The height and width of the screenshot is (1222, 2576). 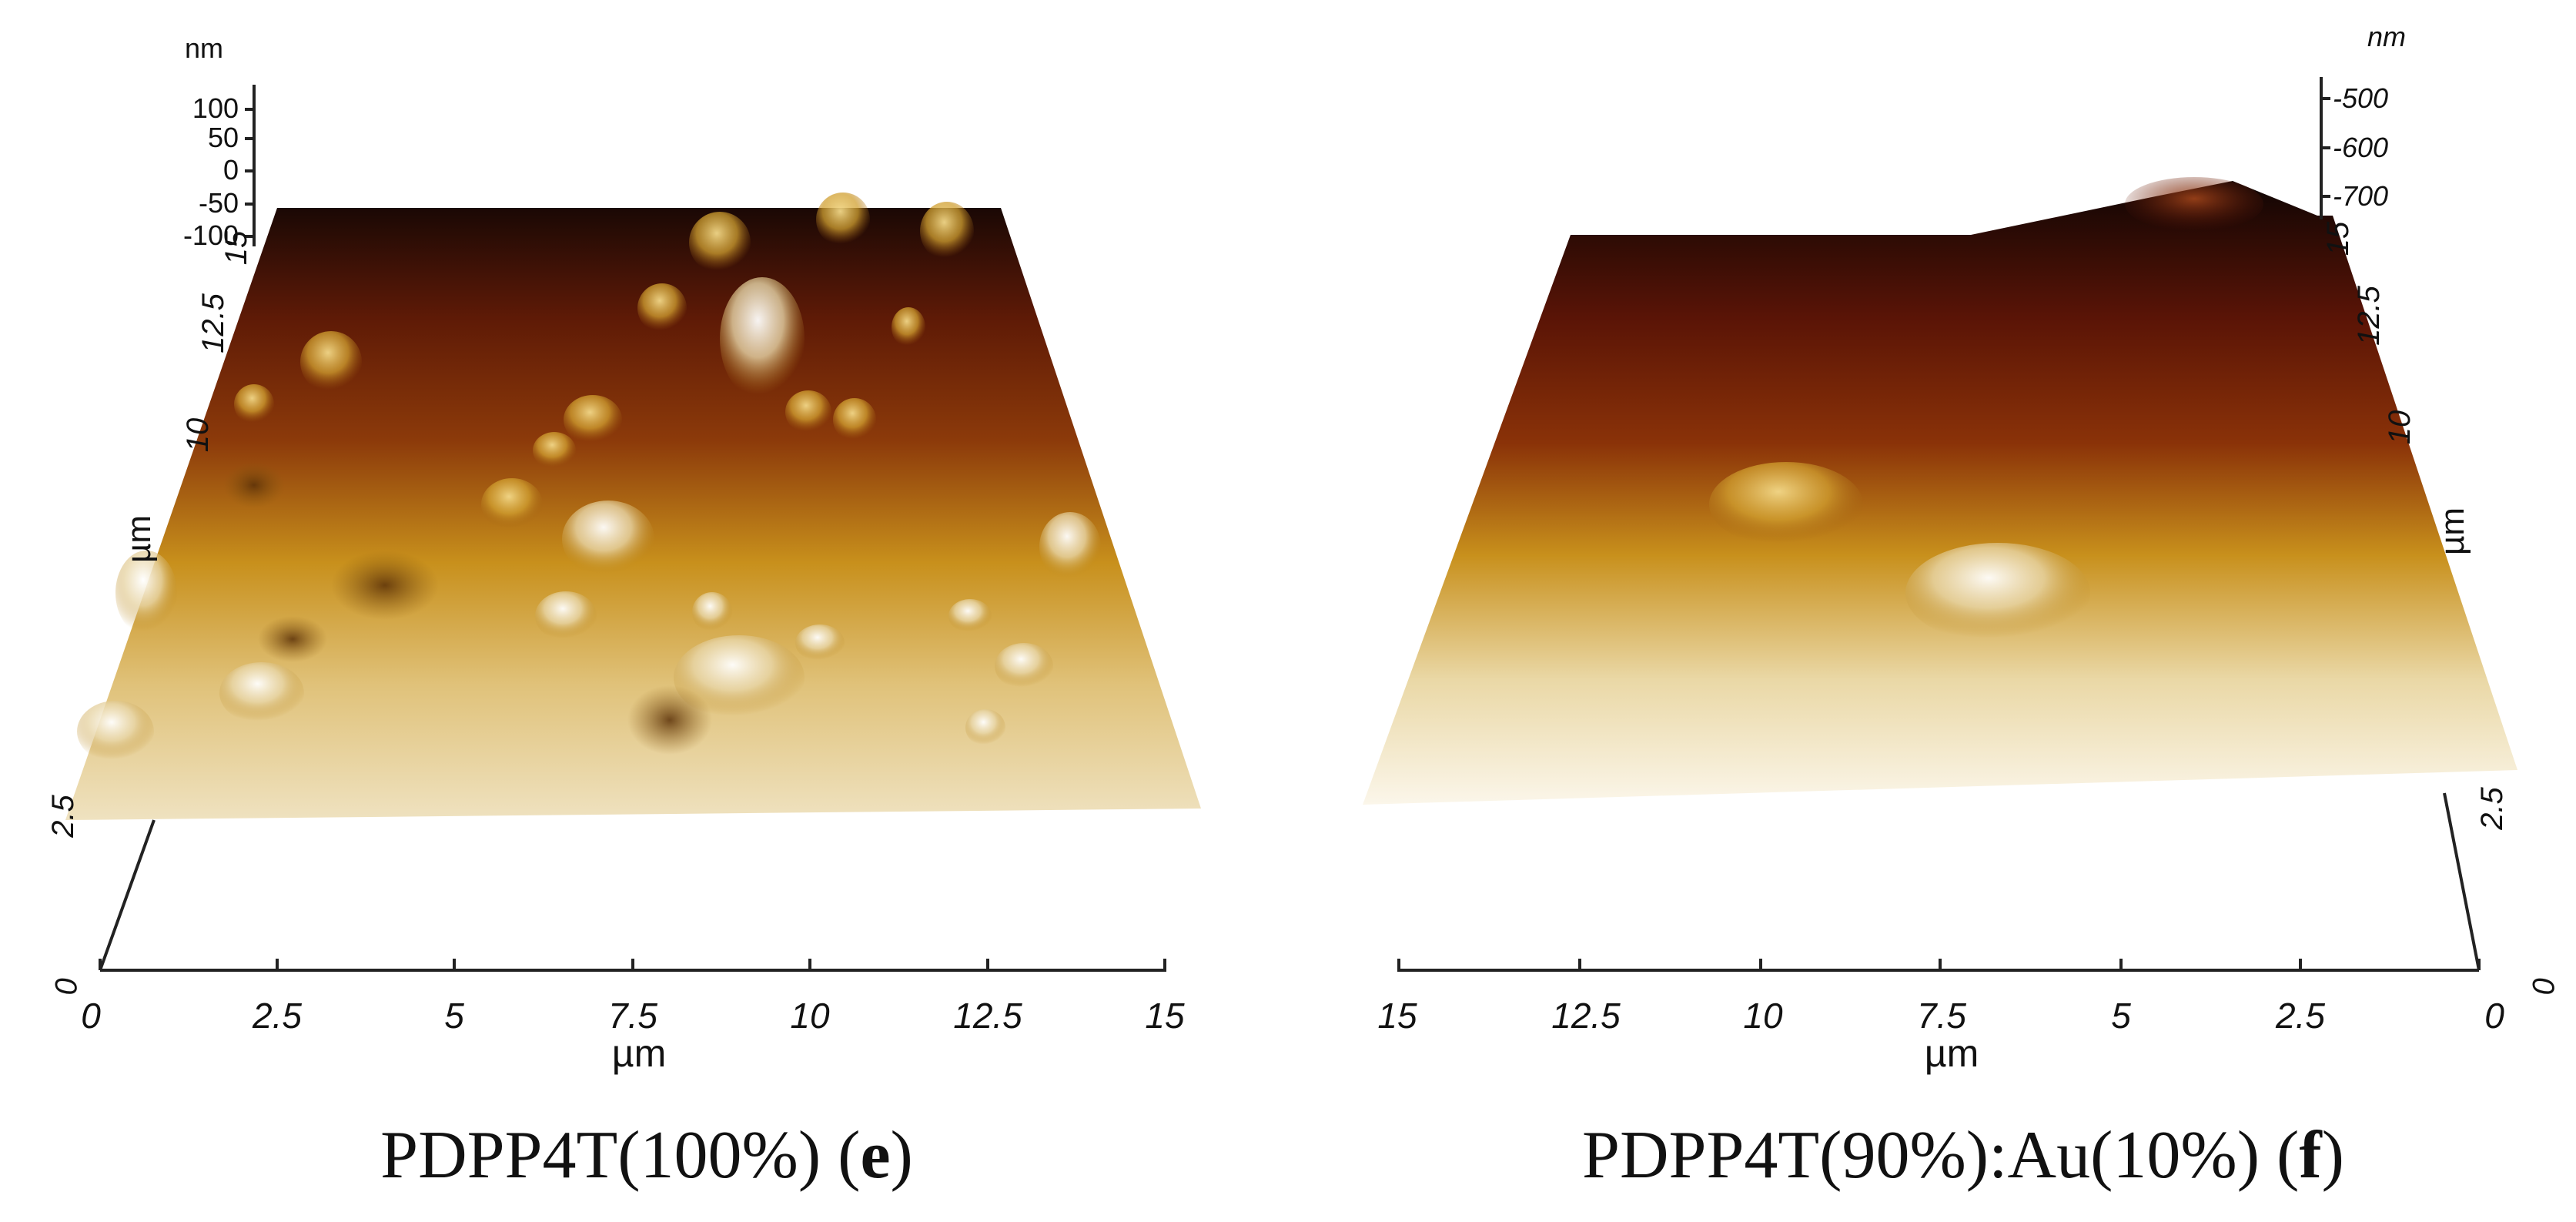 I want to click on z-unit-f: nm, so click(x=2387, y=36).